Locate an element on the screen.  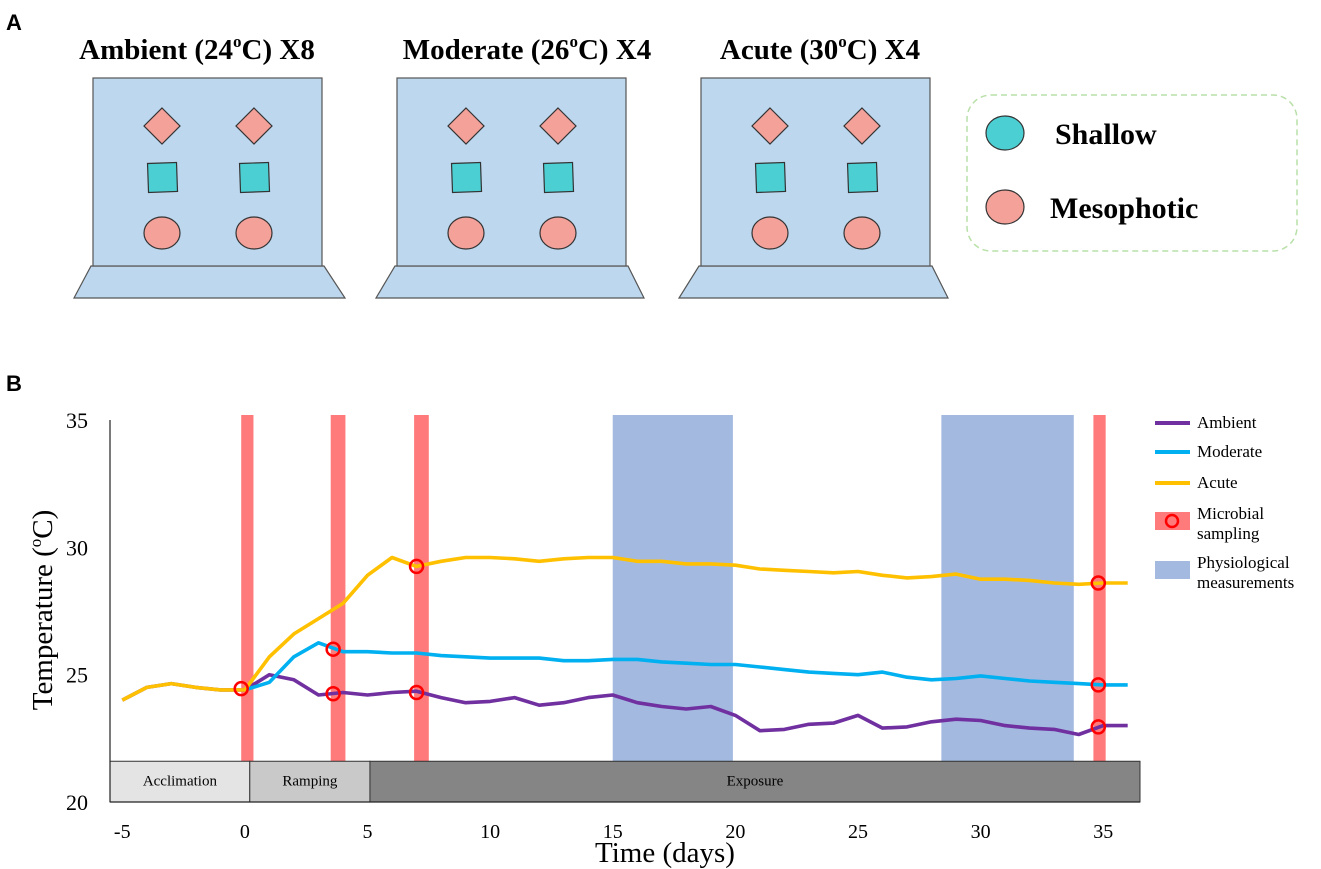
panel-a-label: A is located at coordinates (14, 22).